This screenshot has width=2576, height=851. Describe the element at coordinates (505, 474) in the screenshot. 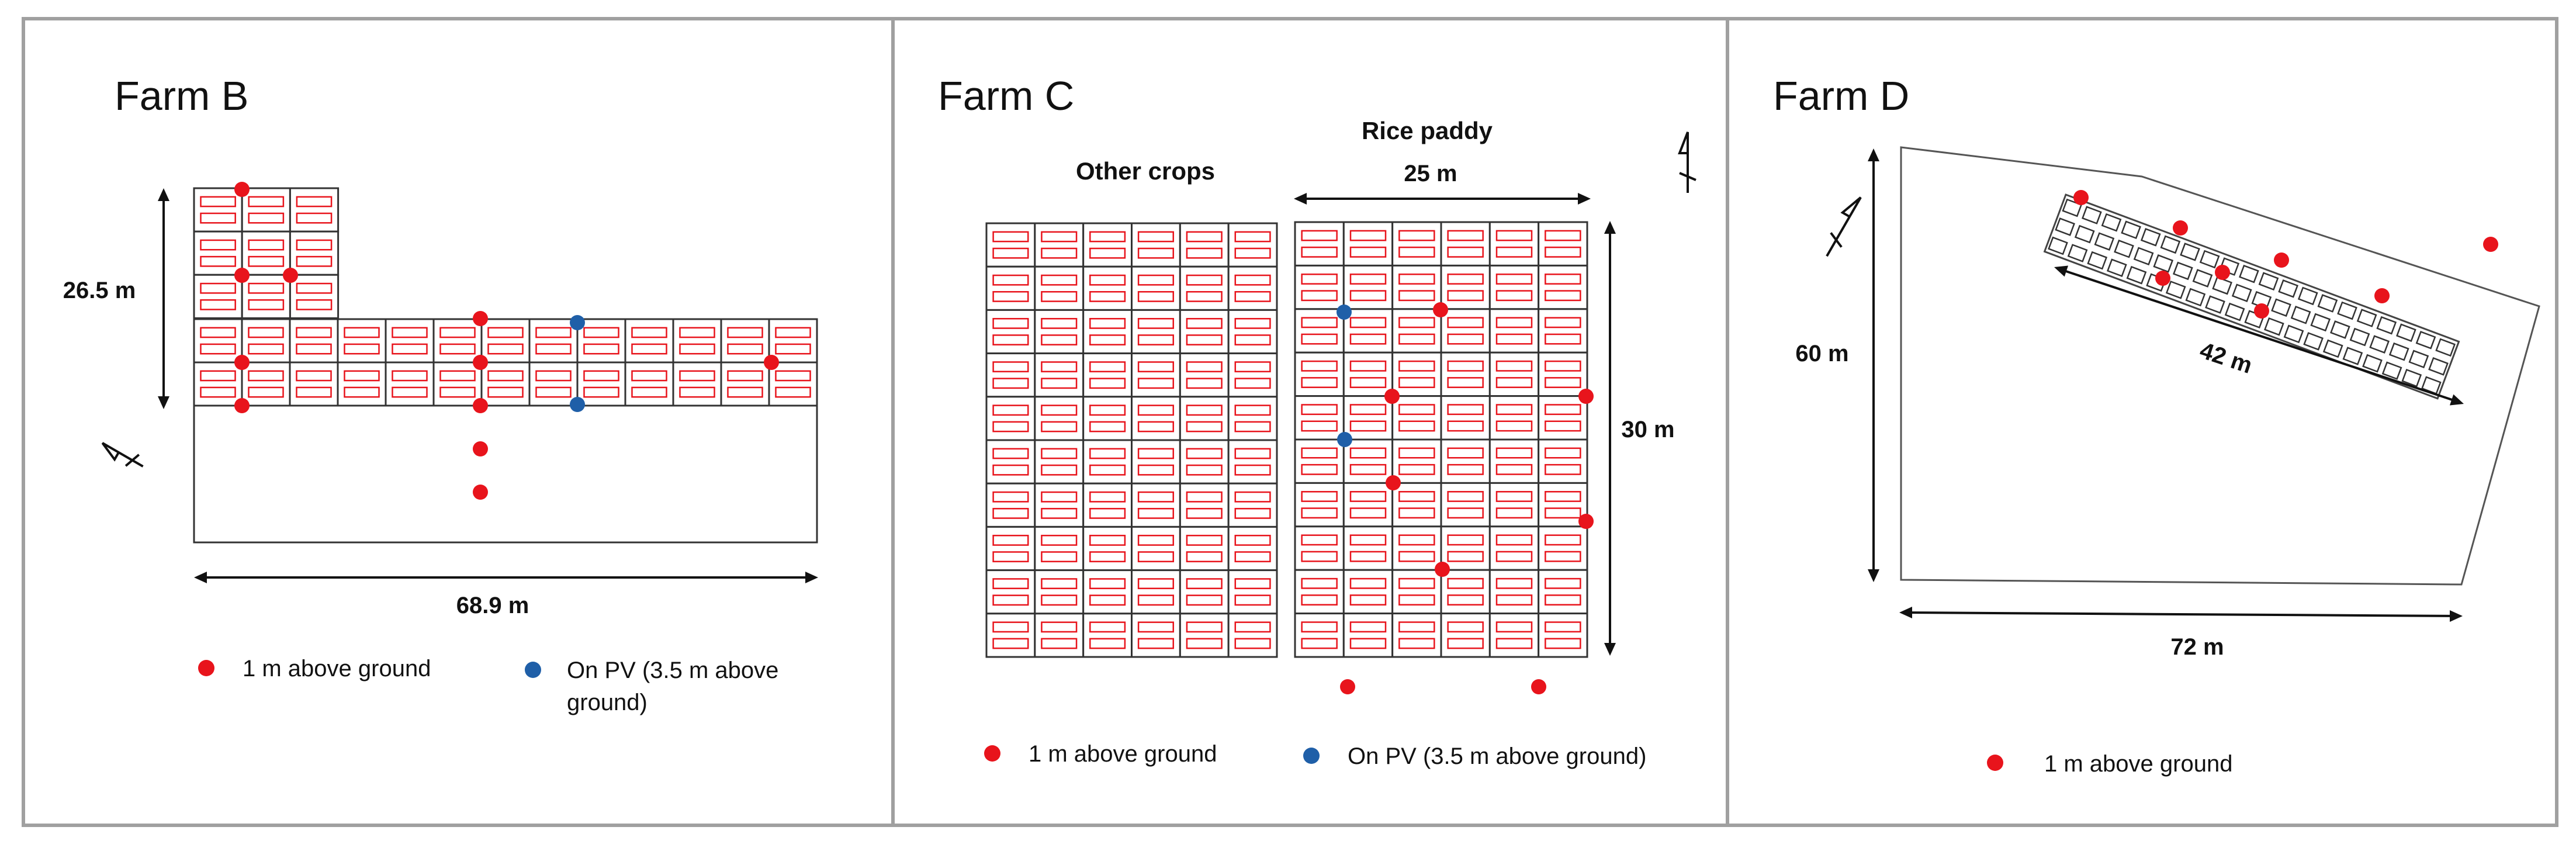

I see `farm-b-field-outline` at that location.